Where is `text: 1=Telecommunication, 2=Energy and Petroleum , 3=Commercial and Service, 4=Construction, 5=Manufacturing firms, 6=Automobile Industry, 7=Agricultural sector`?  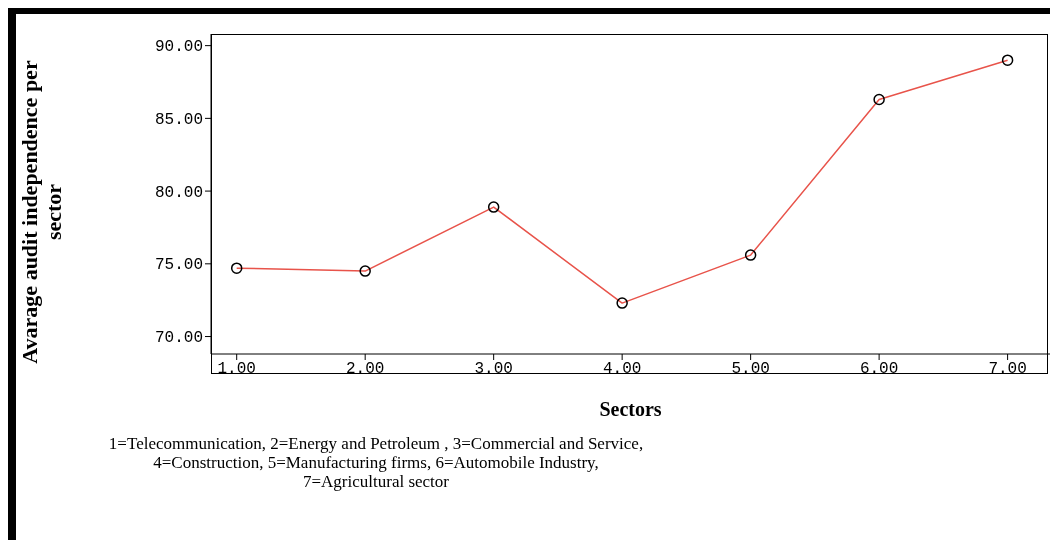 text: 1=Telecommunication, 2=Energy and Petroleum , 3=Commercial and Service, 4=Construction, 5=Manufacturing firms, 6=Automobile Industry, 7=Agricultural sector is located at coordinates (376, 462).